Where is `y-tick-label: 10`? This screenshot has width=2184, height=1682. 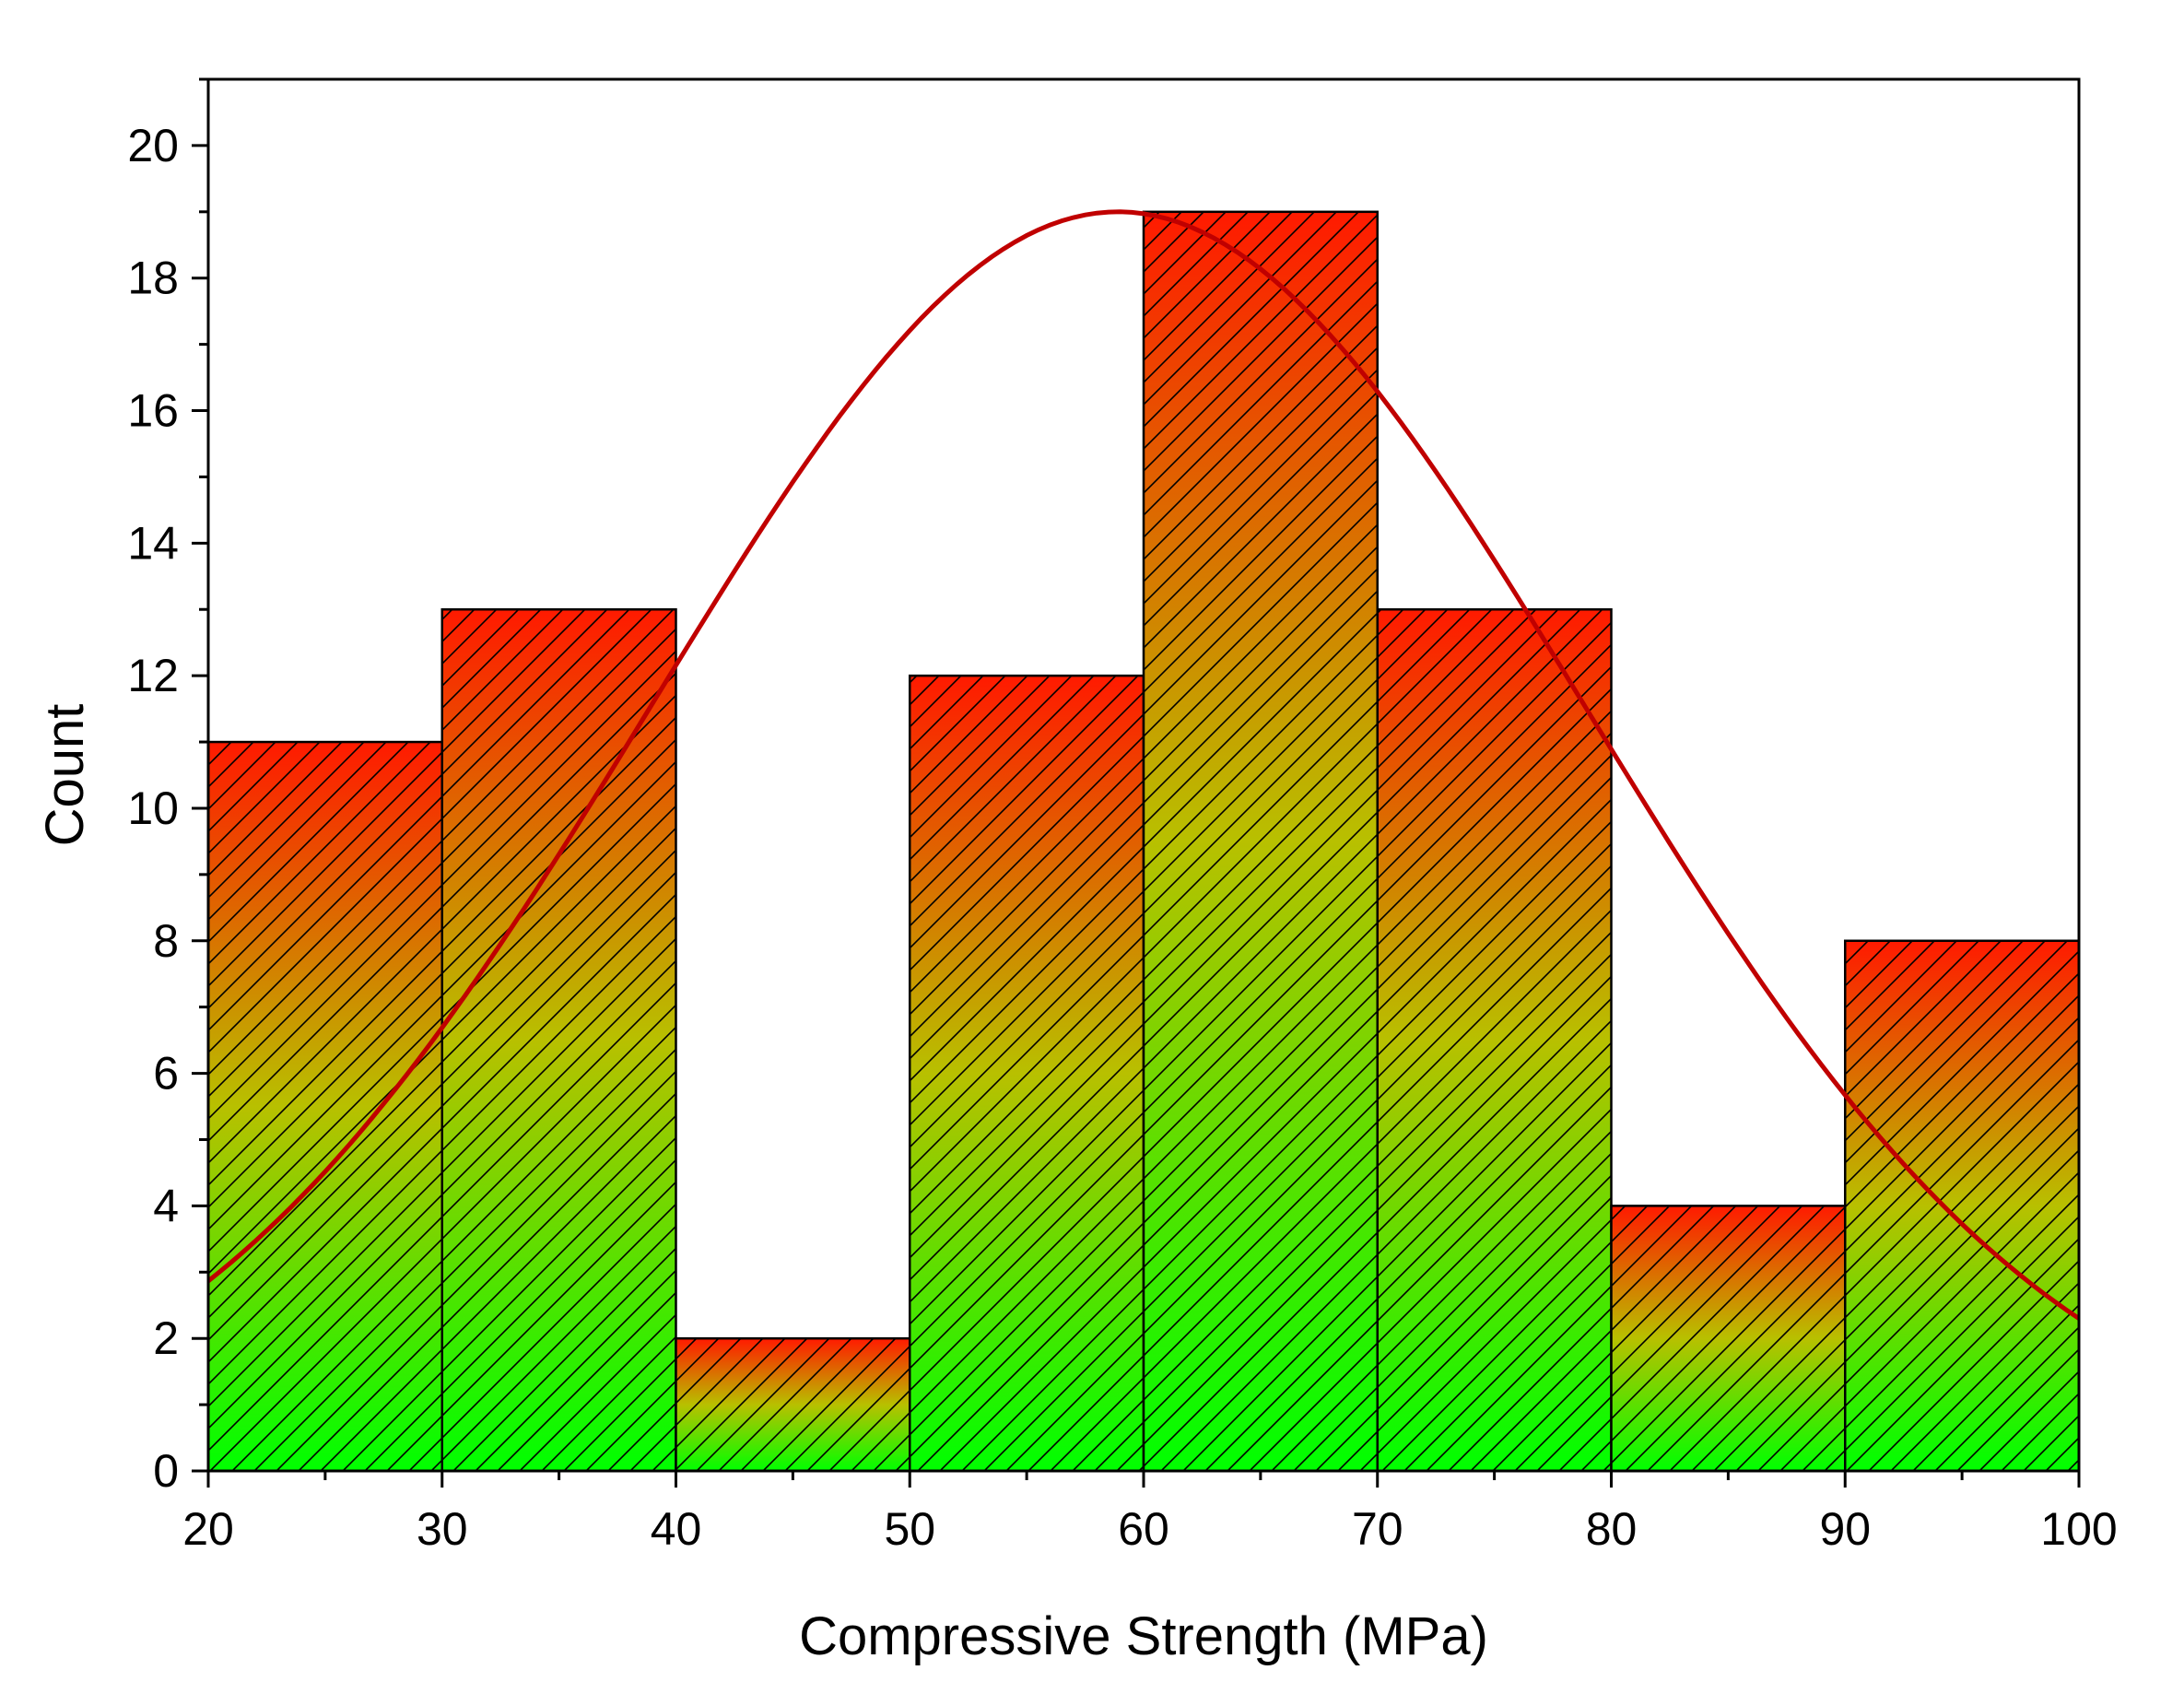 y-tick-label: 10 is located at coordinates (153, 808).